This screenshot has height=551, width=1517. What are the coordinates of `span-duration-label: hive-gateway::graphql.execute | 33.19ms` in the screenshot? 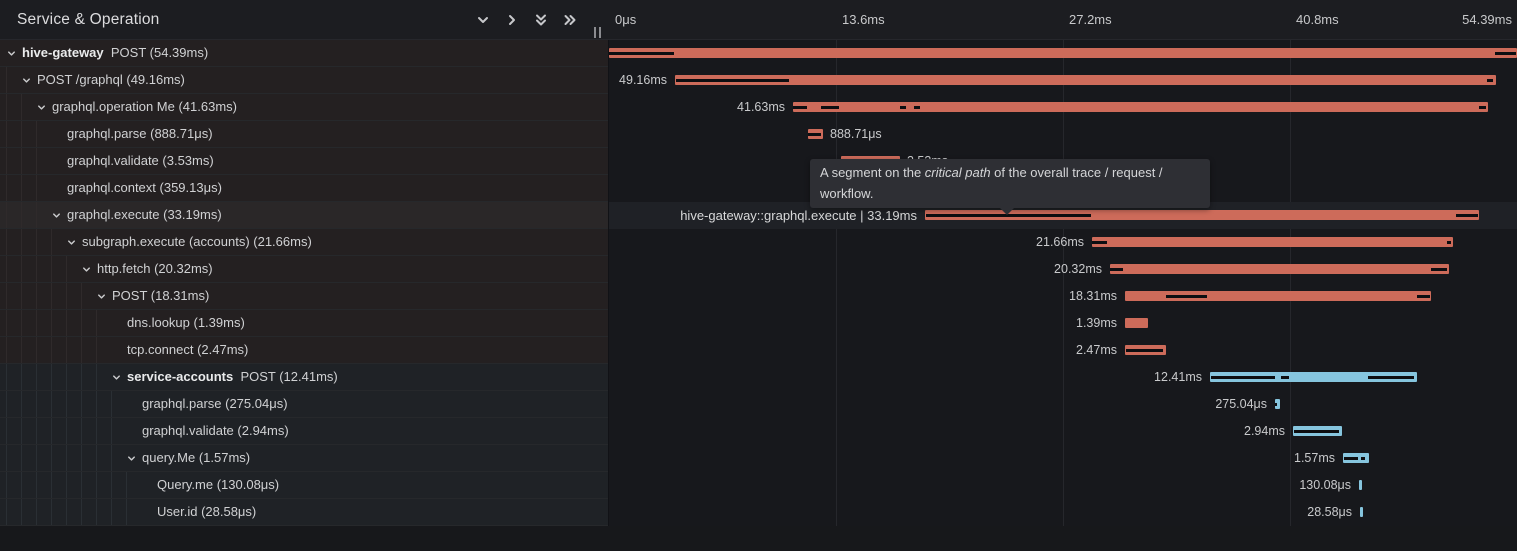 It's located at (798, 215).